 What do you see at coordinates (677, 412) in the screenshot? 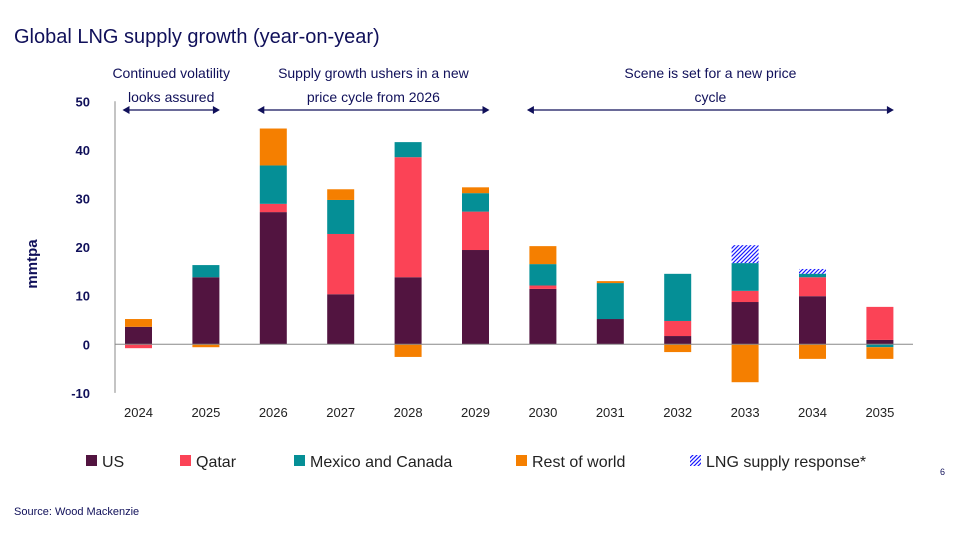
I see `x-tick-label: 2032` at bounding box center [677, 412].